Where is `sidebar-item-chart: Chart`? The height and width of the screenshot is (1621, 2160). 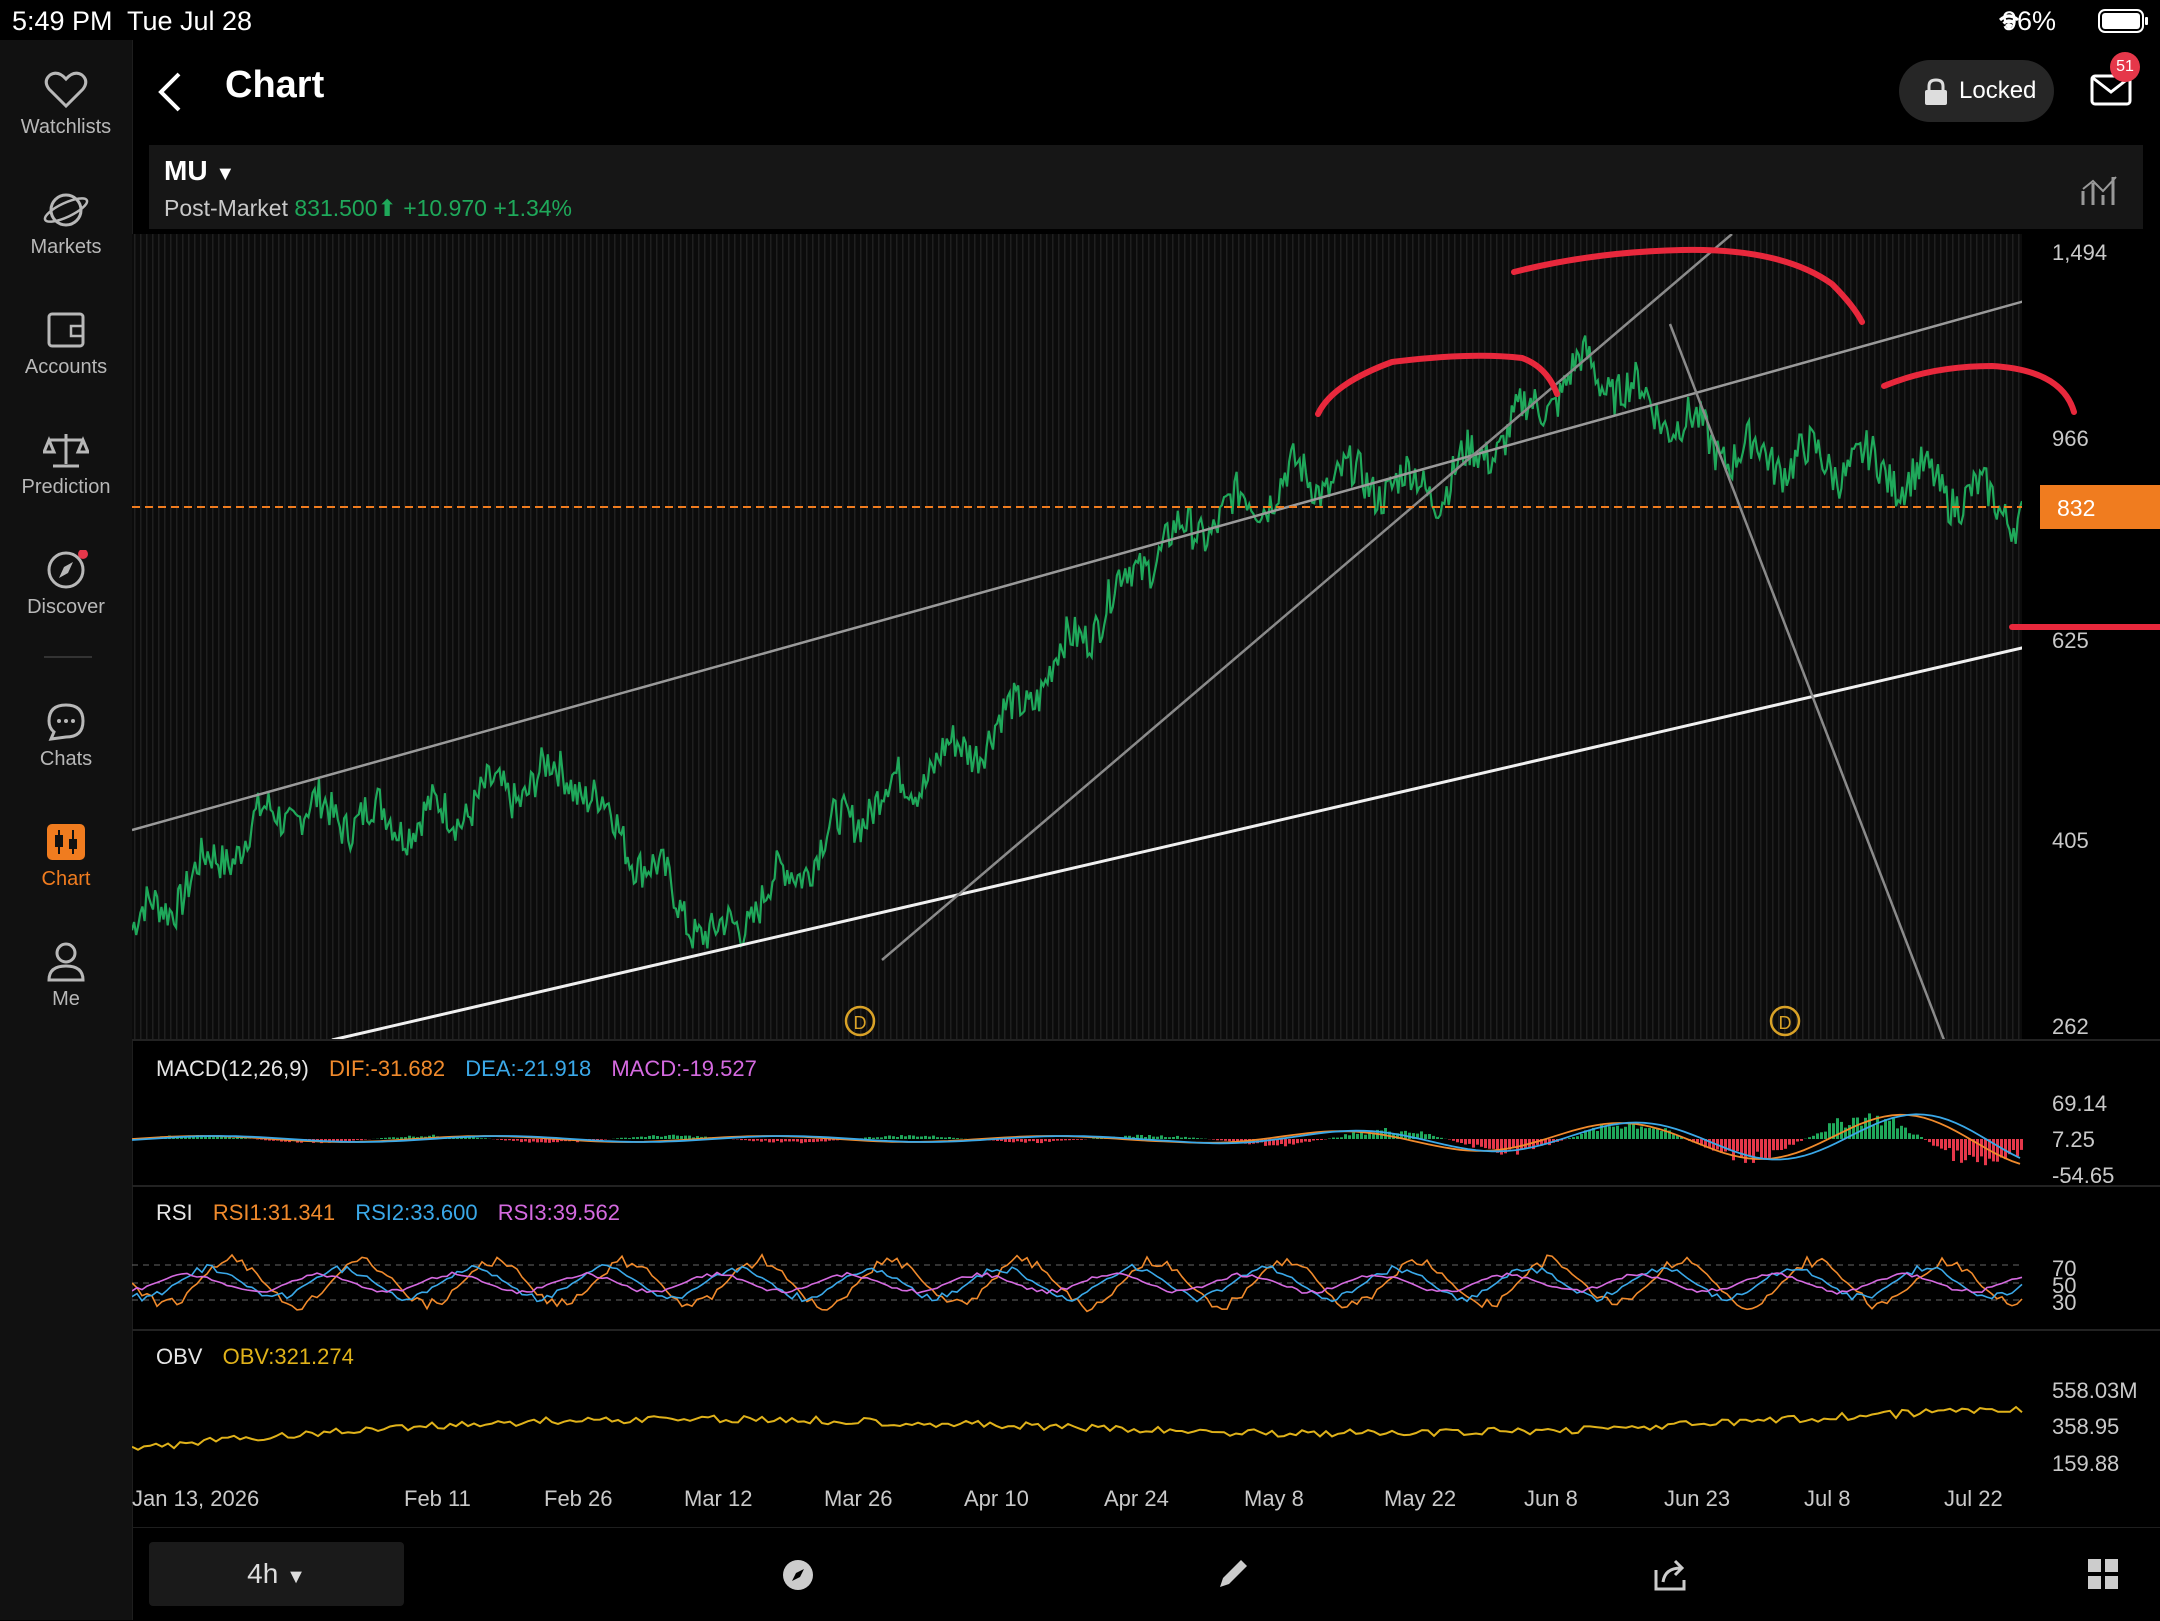
sidebar-item-chart: Chart is located at coordinates (66, 856).